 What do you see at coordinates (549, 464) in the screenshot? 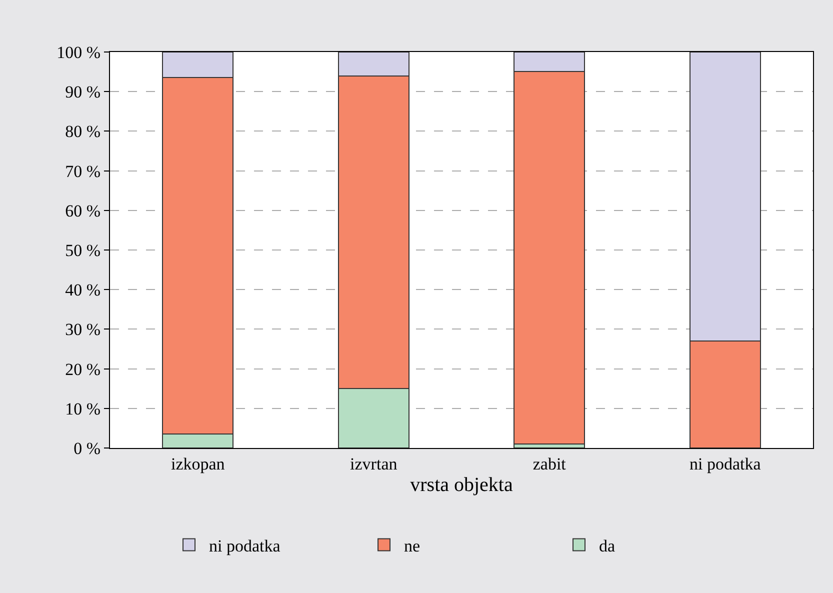
I see `x-tick-label: zabit` at bounding box center [549, 464].